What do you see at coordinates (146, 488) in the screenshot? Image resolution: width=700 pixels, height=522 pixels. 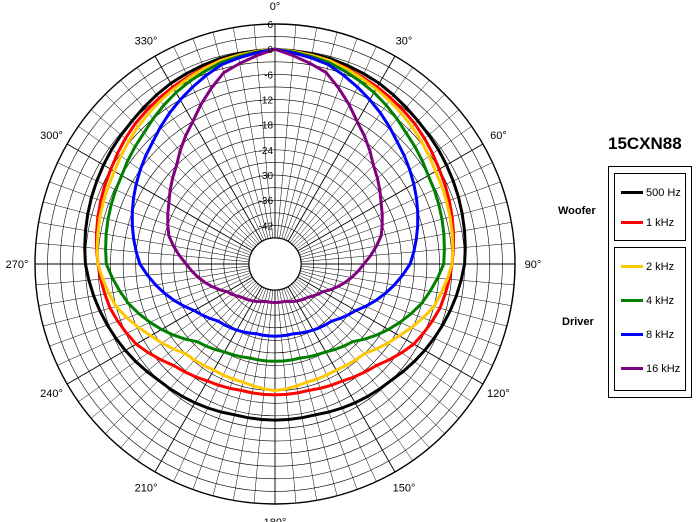 I see `angle-label: 210°` at bounding box center [146, 488].